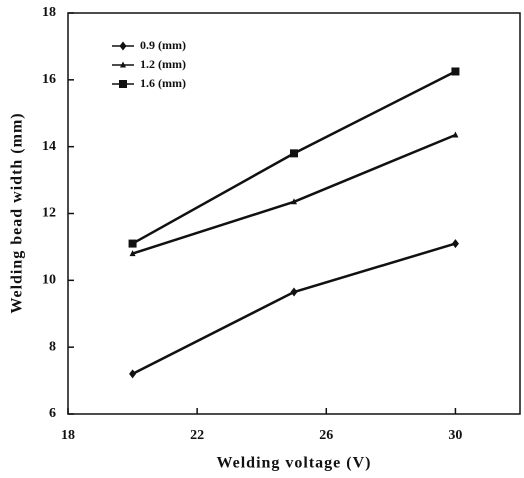  What do you see at coordinates (17, 212) in the screenshot?
I see `y-axis-title: Welding bead width (mm)` at bounding box center [17, 212].